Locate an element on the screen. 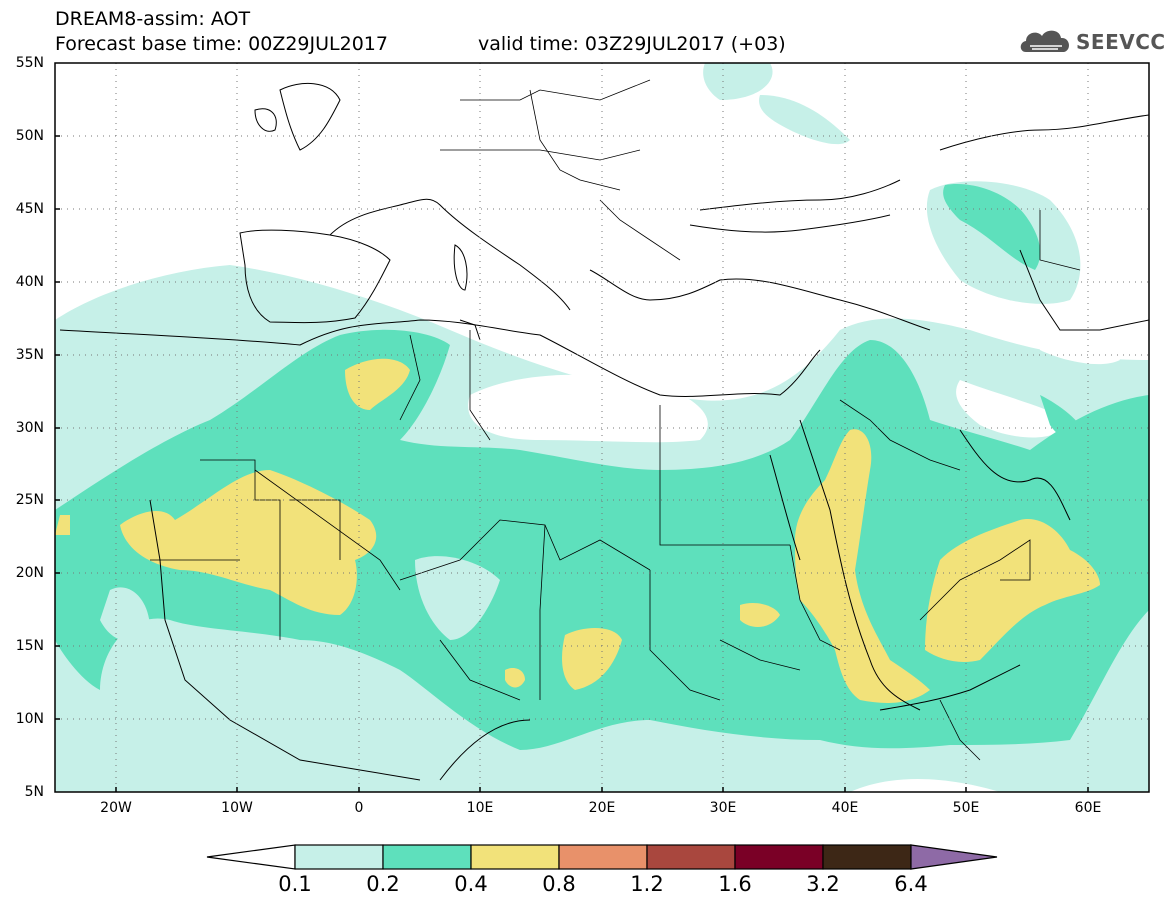 The width and height of the screenshot is (1165, 905). lat-label-5n: 5N is located at coordinates (34, 792).